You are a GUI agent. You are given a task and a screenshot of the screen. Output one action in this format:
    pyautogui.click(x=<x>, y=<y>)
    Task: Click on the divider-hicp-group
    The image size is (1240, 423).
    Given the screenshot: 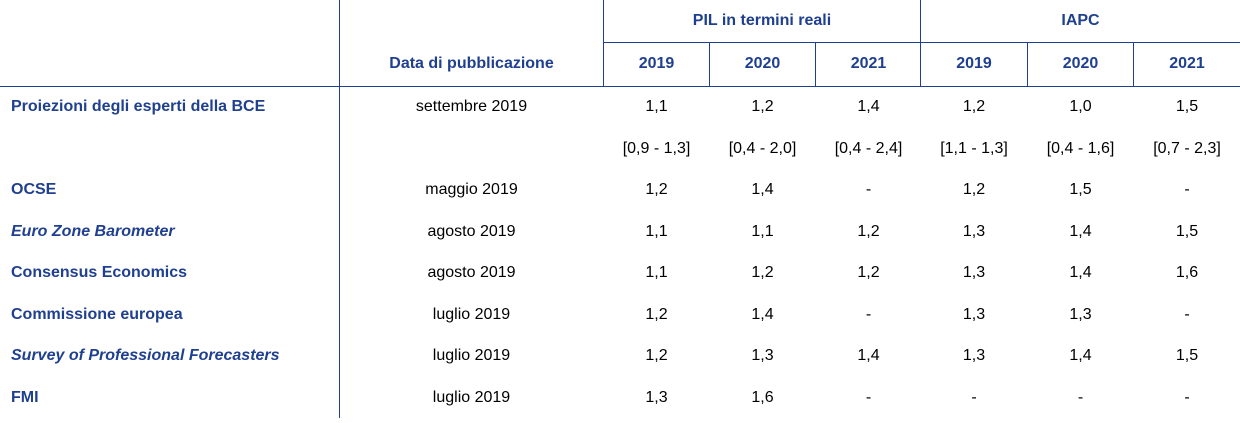 What is the action you would take?
    pyautogui.click(x=920, y=43)
    